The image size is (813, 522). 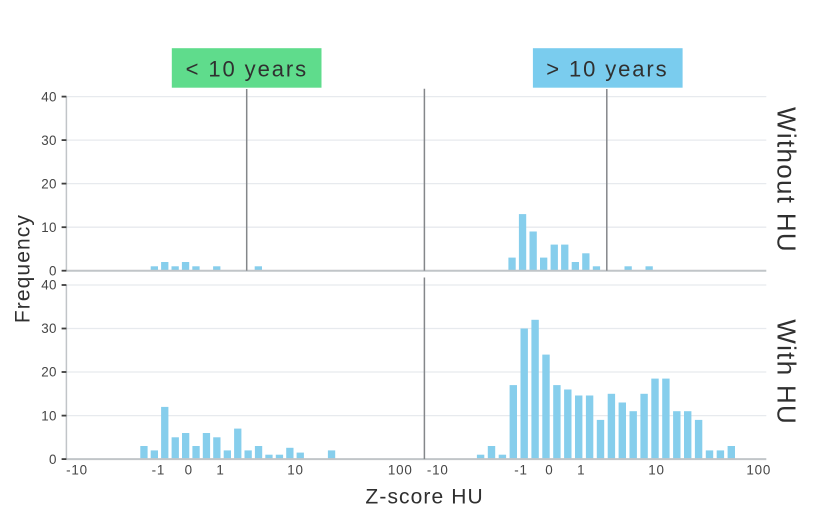 I want to click on svg-text: With HU, so click(x=786, y=372).